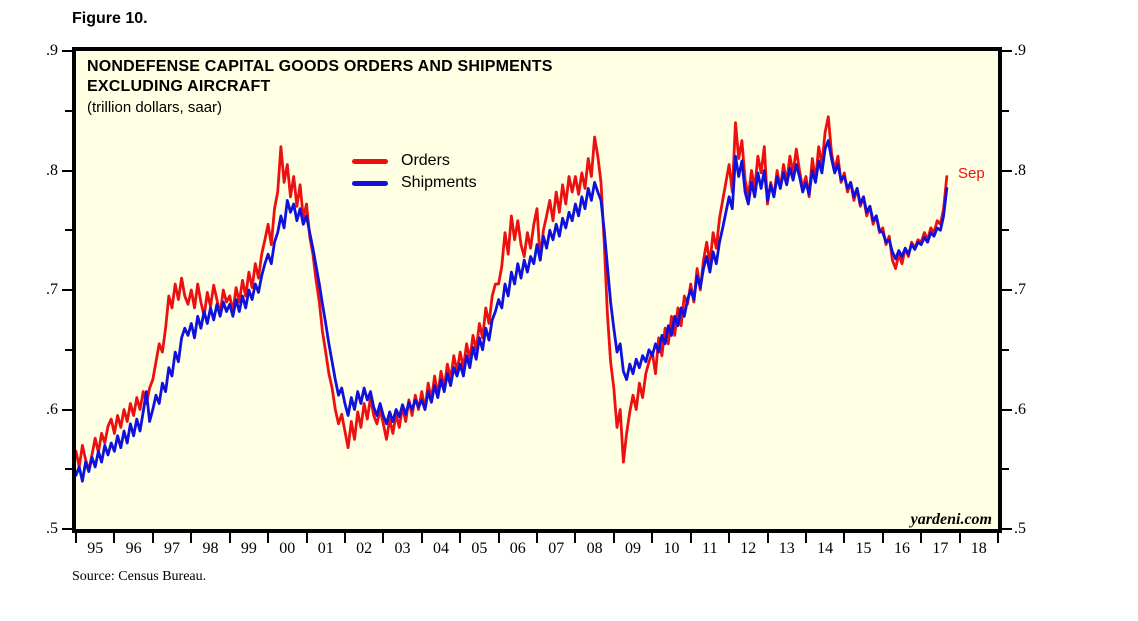  What do you see at coordinates (594, 548) in the screenshot?
I see `x-axis-label-year: 08` at bounding box center [594, 548].